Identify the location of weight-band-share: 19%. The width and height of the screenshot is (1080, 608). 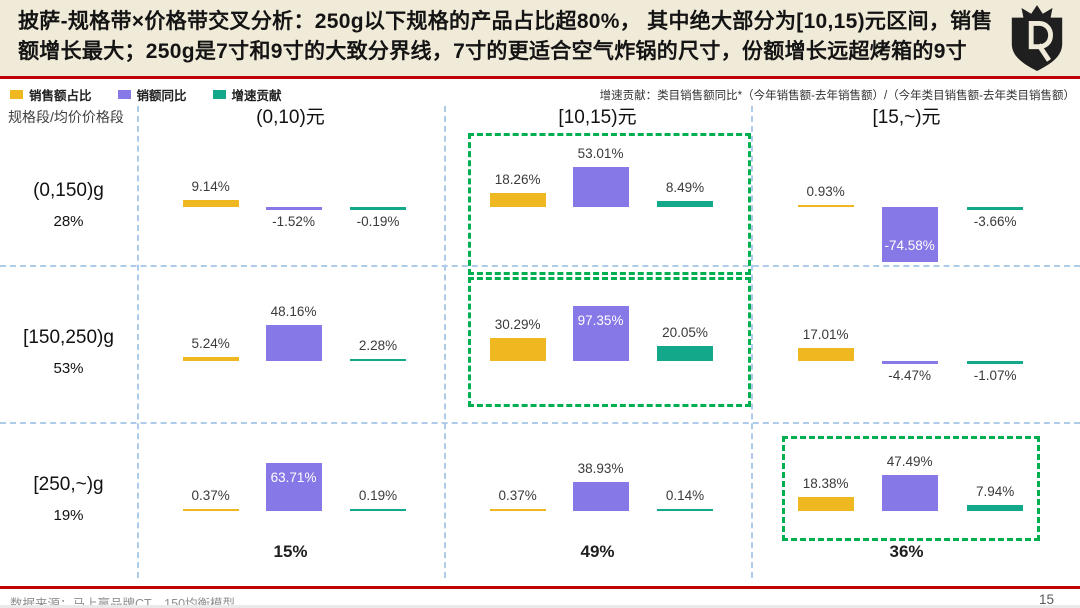
(68, 515).